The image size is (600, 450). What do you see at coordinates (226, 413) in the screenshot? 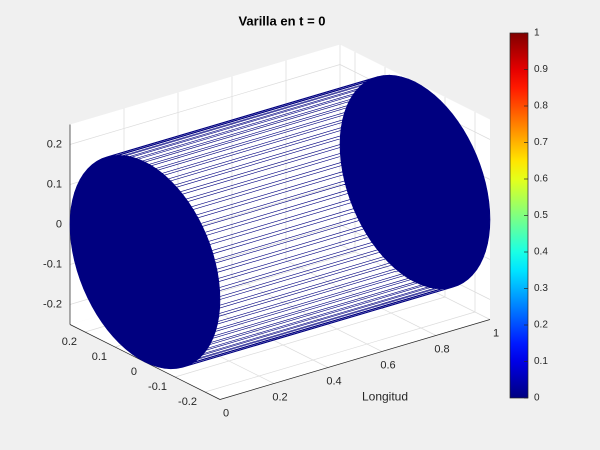
I see `x-tick-label: 0` at bounding box center [226, 413].